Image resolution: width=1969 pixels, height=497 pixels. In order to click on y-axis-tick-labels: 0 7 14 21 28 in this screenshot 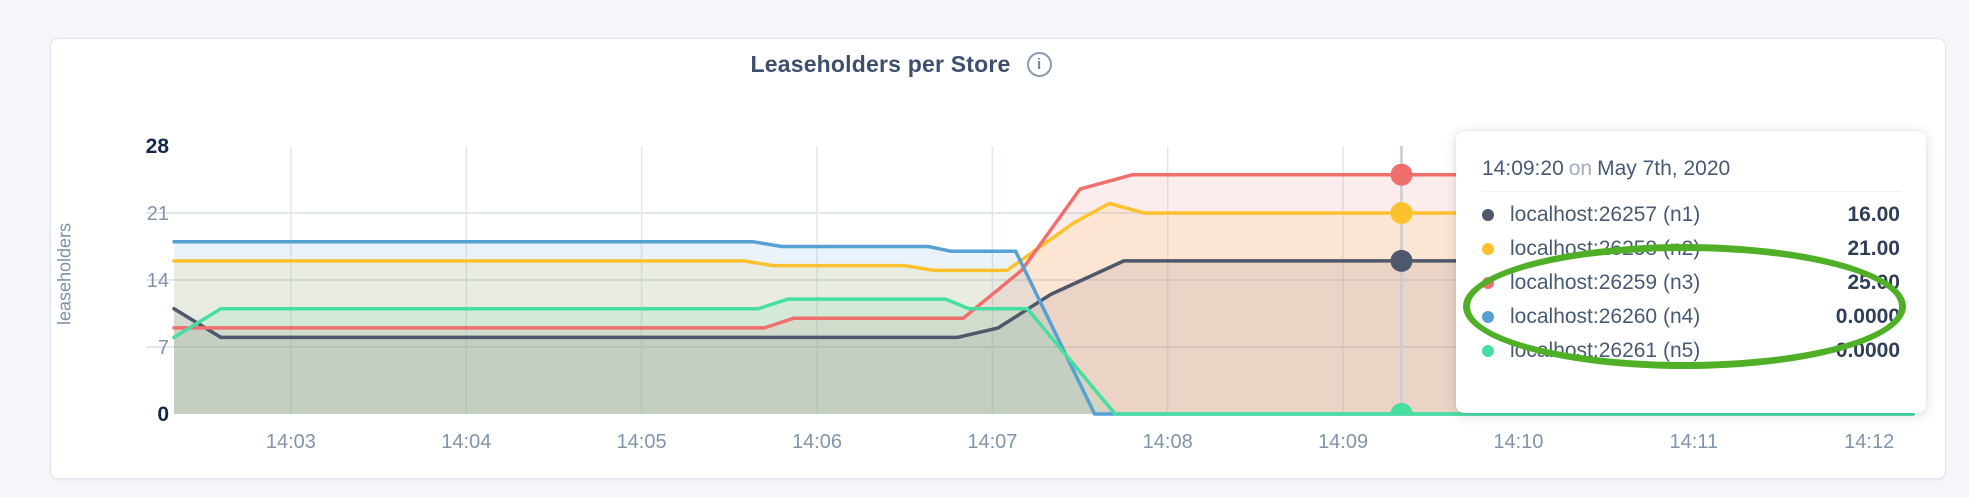, I will do `click(158, 280)`.